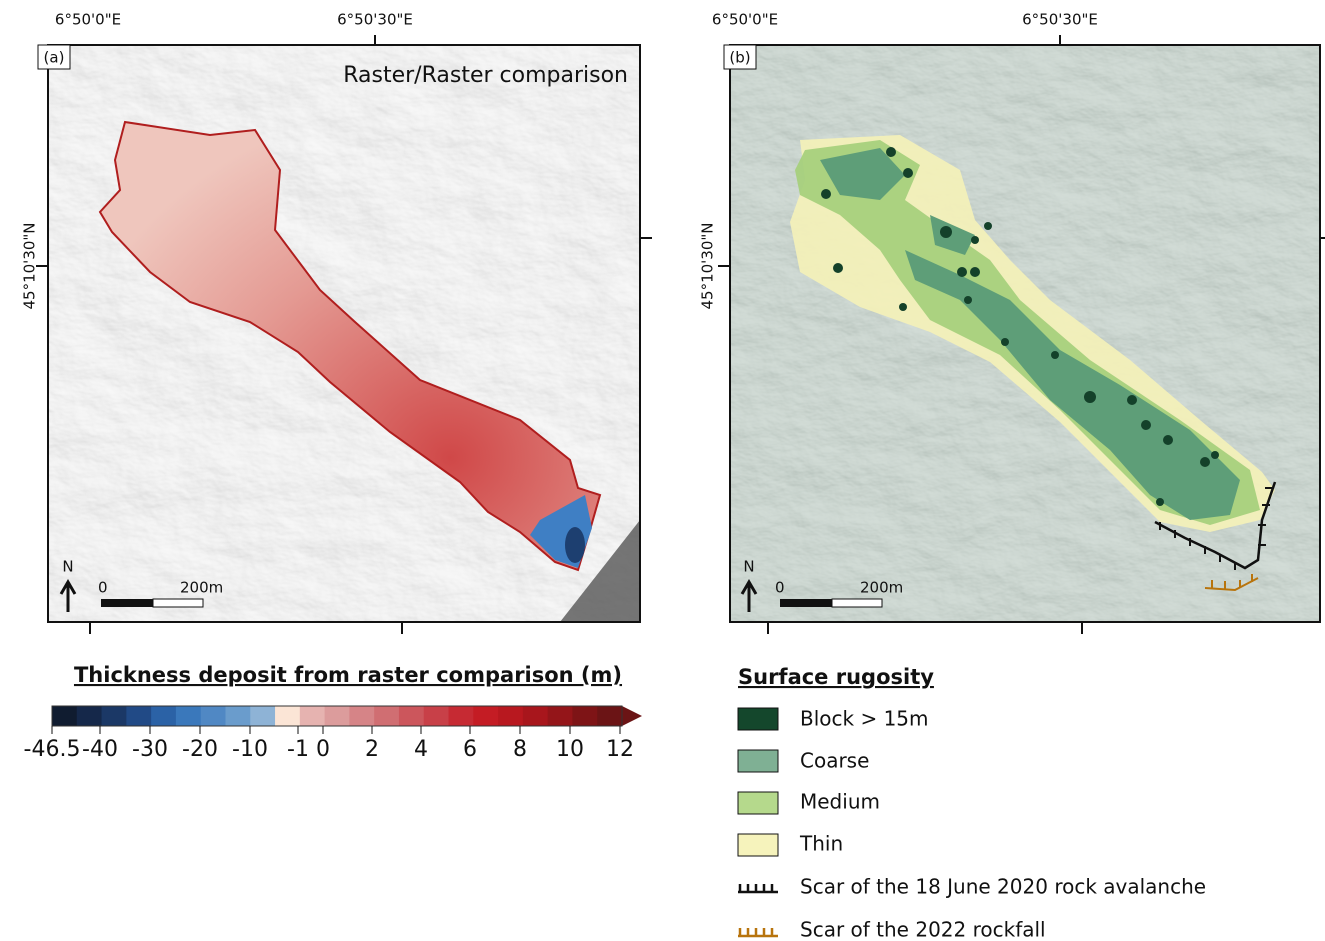 Image resolution: width=1325 pixels, height=941 pixels. I want to click on legend-label: Thin, so click(821, 844).